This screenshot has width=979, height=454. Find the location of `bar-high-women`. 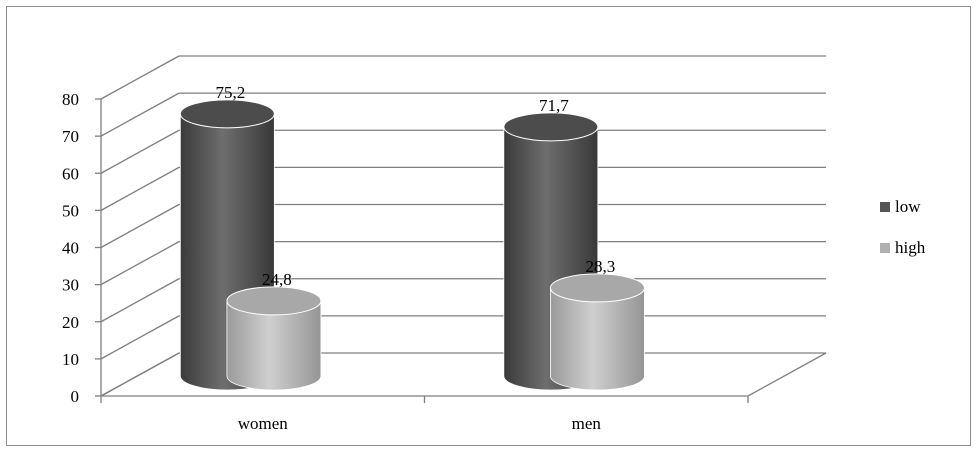

bar-high-women is located at coordinates (274, 338).